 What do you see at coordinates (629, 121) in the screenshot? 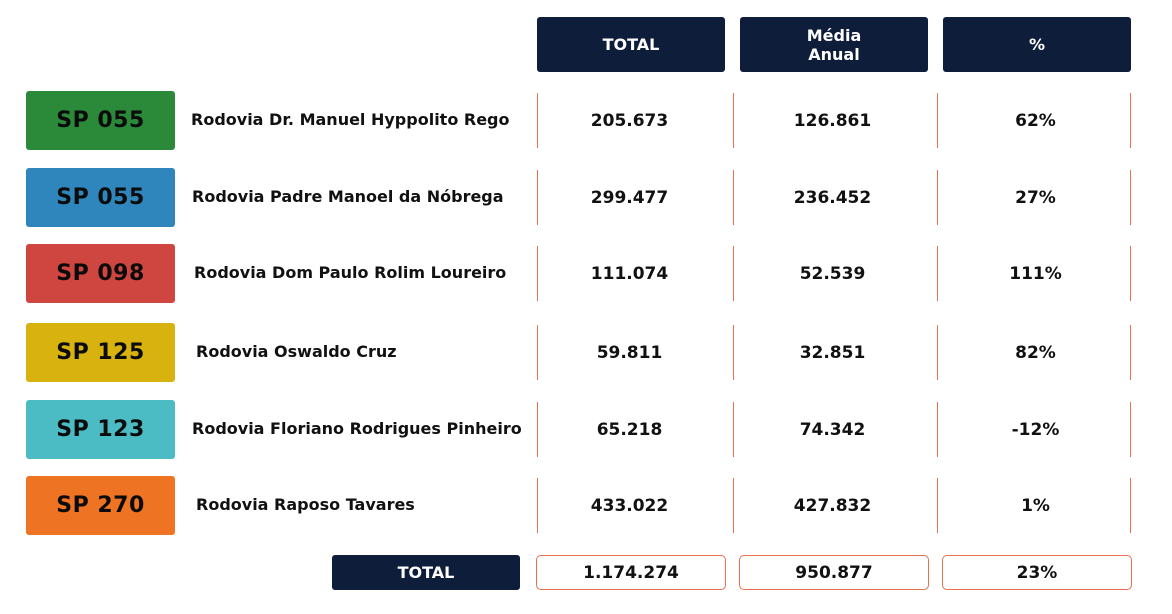
I see `cell-total: 205.673` at bounding box center [629, 121].